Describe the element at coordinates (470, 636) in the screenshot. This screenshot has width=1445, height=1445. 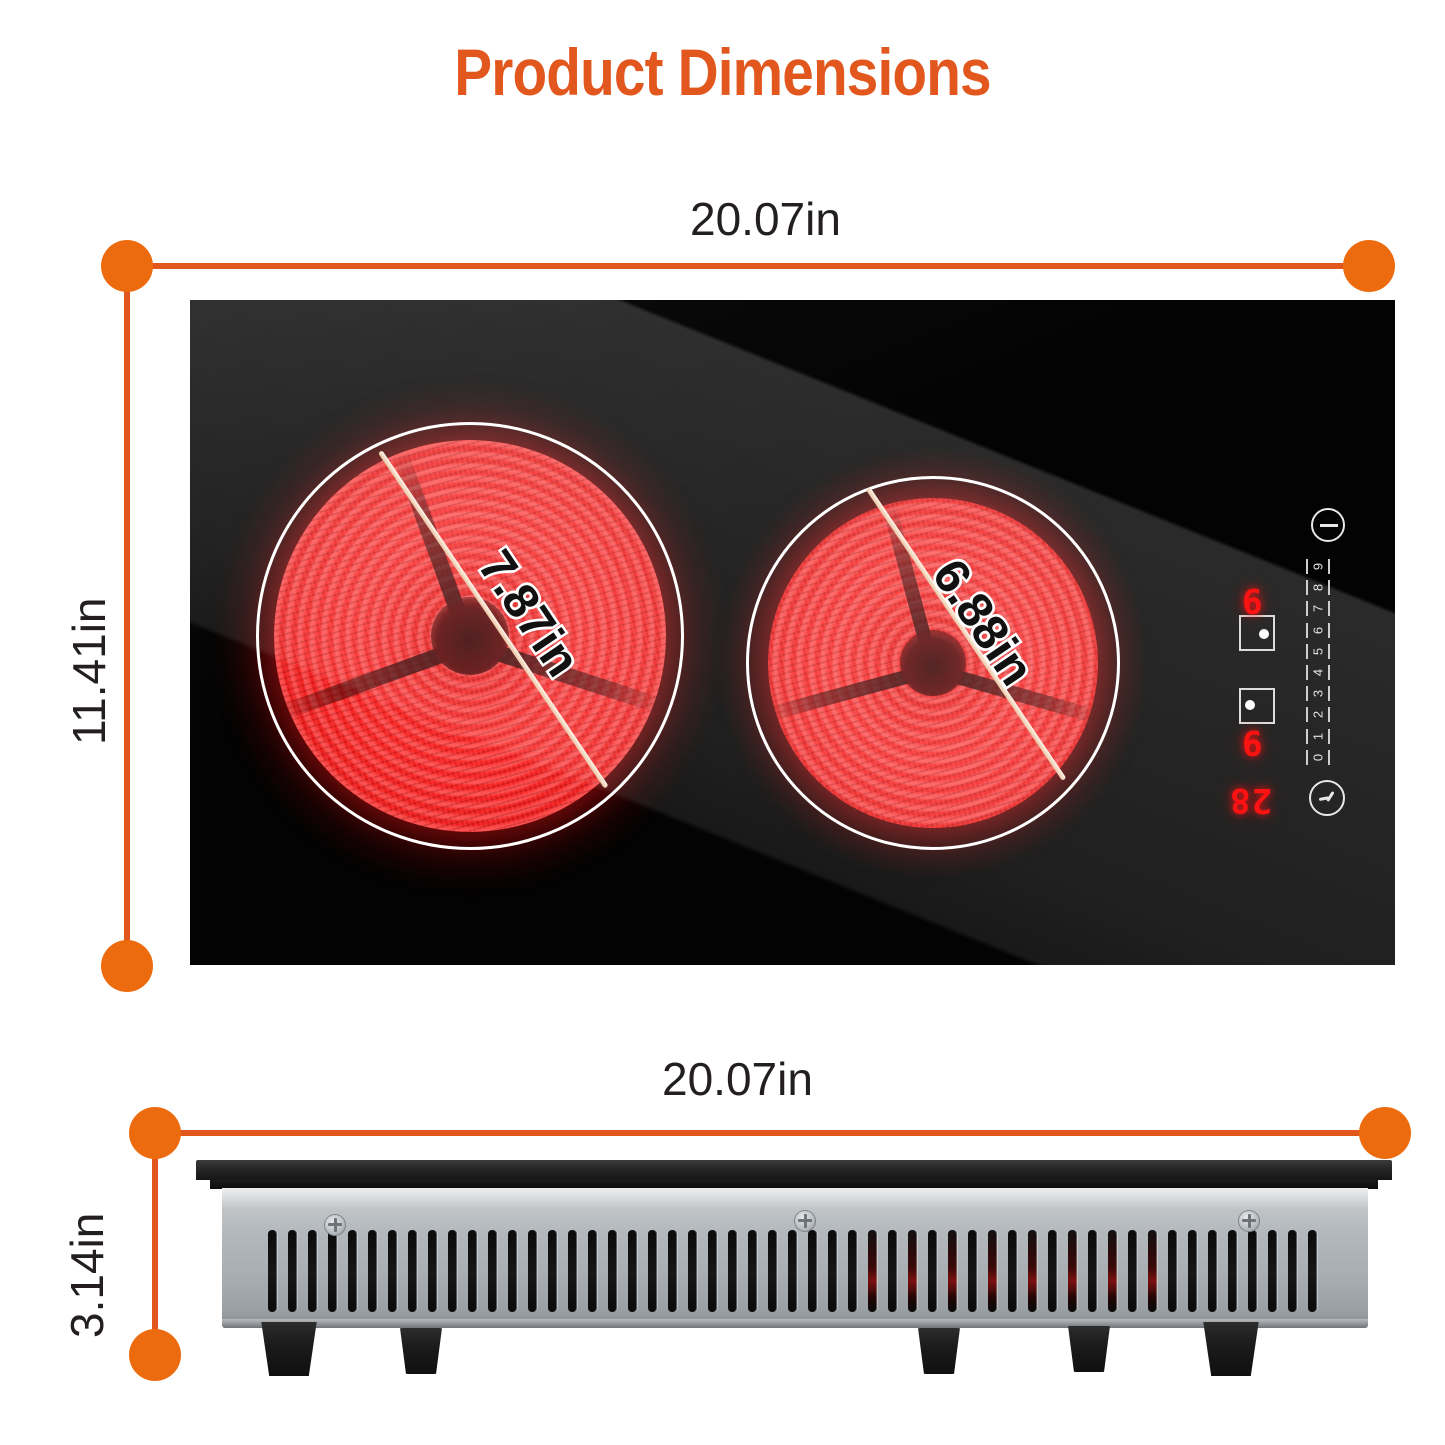
I see `left-burner-outline-ring` at that location.